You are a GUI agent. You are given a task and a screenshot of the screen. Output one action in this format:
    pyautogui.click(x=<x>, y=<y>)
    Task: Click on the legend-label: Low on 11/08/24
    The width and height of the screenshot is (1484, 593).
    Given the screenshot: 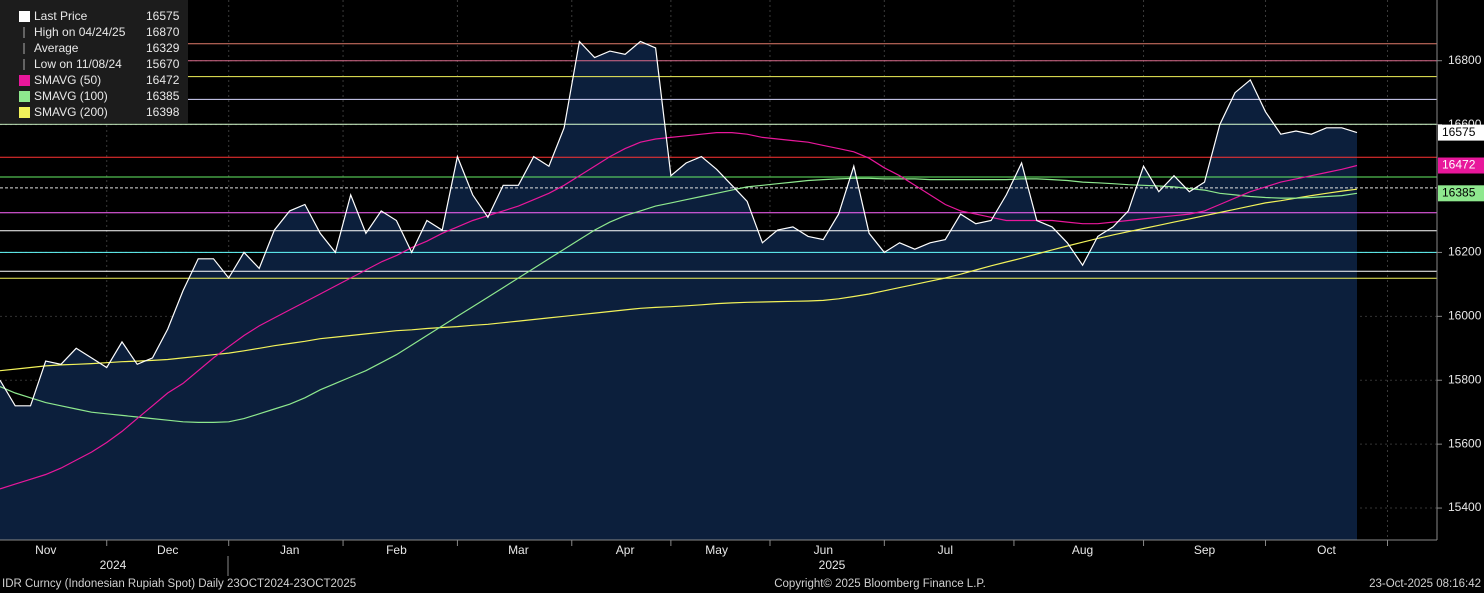 What is the action you would take?
    pyautogui.click(x=78, y=64)
    